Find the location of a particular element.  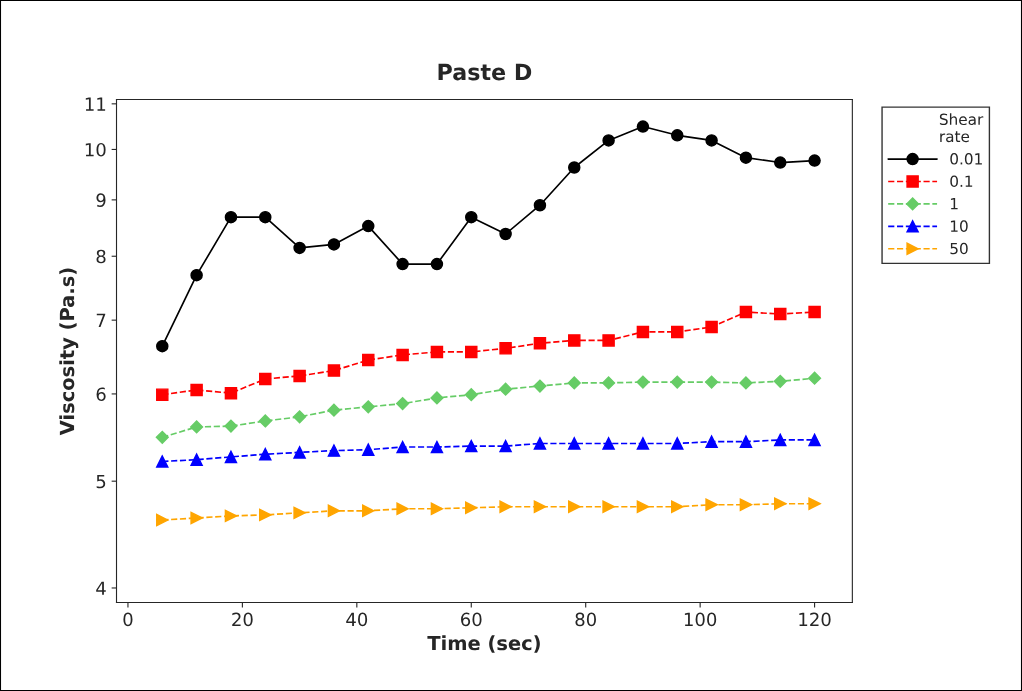

y-tick-label: 11 is located at coordinates (95, 104).